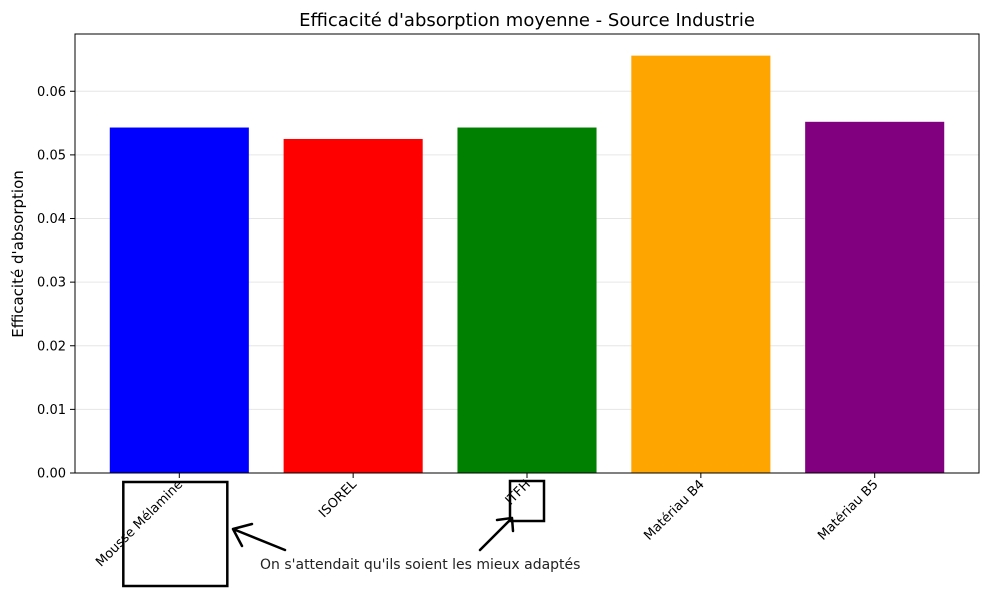 This screenshot has width=989, height=590. Describe the element at coordinates (51, 283) in the screenshot. I see `y-tick-label-3: 0.03` at that location.